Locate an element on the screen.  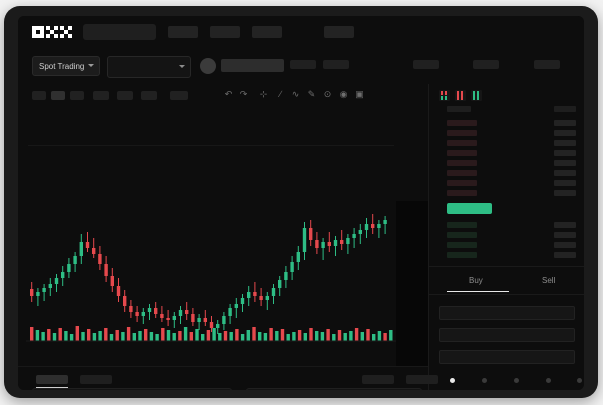
order-book-view-tabs is located at coordinates (460, 95).